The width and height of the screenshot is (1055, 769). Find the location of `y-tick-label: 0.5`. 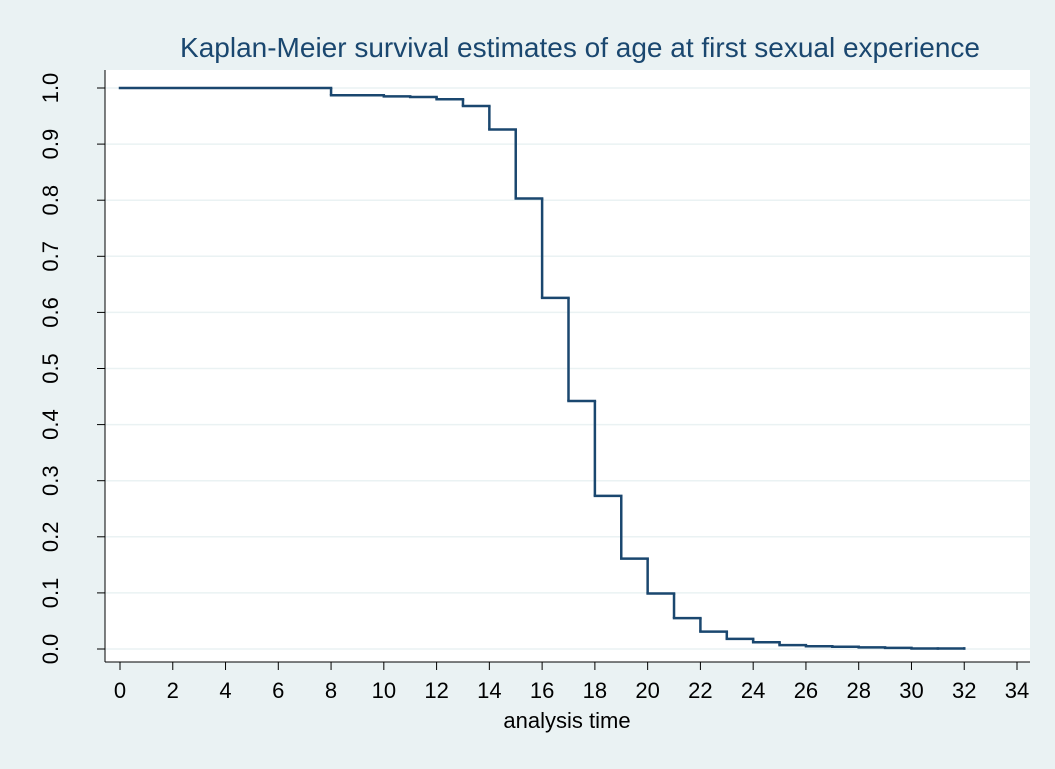

y-tick-label: 0.5 is located at coordinates (50, 368).